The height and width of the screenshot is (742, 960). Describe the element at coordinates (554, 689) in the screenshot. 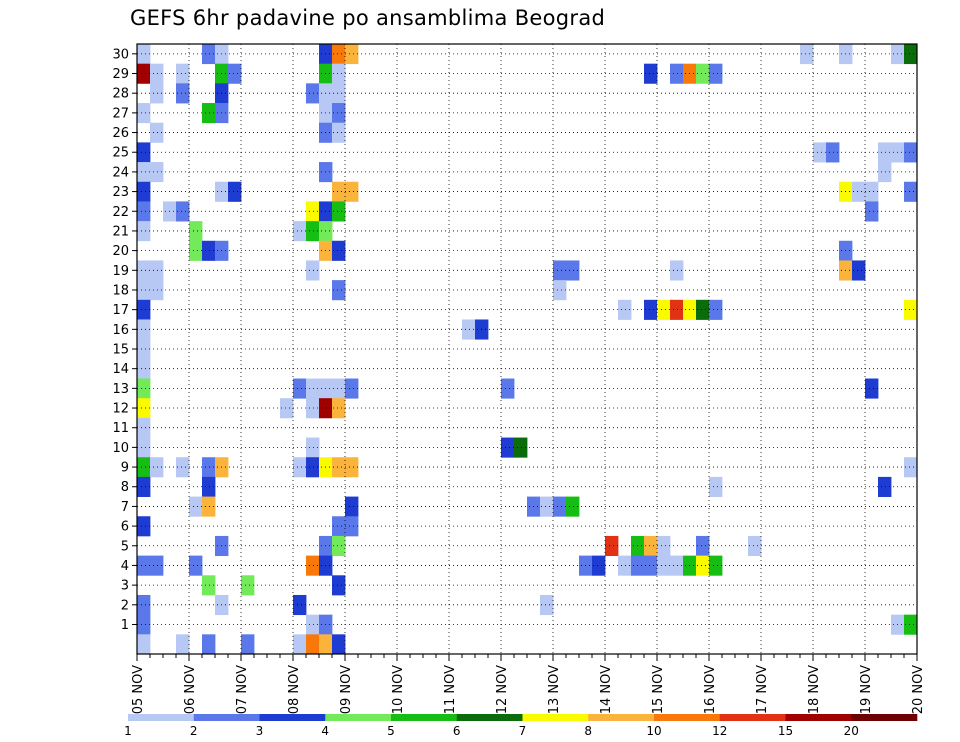

I see `x-tick-label: 13 NOV` at that location.